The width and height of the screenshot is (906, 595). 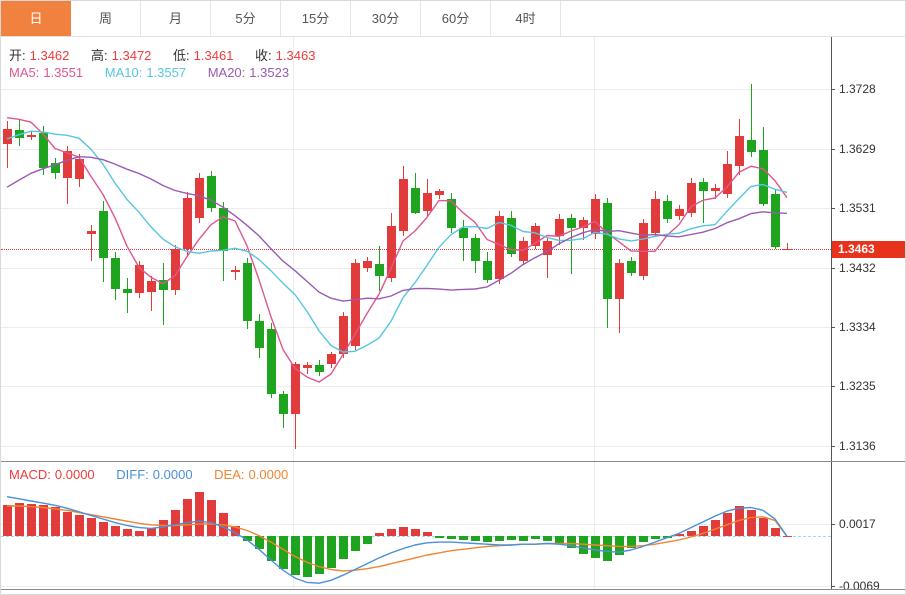 What do you see at coordinates (106, 18) in the screenshot?
I see `timeframe-tab-2: 周` at bounding box center [106, 18].